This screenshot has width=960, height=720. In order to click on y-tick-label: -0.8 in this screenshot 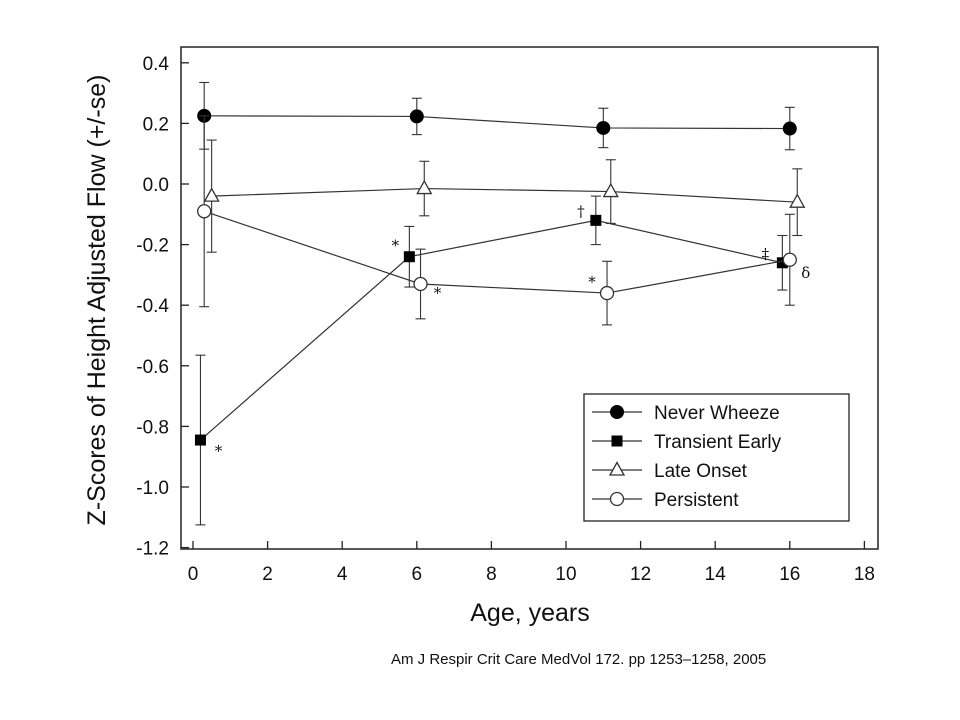, I will do `click(152, 427)`.